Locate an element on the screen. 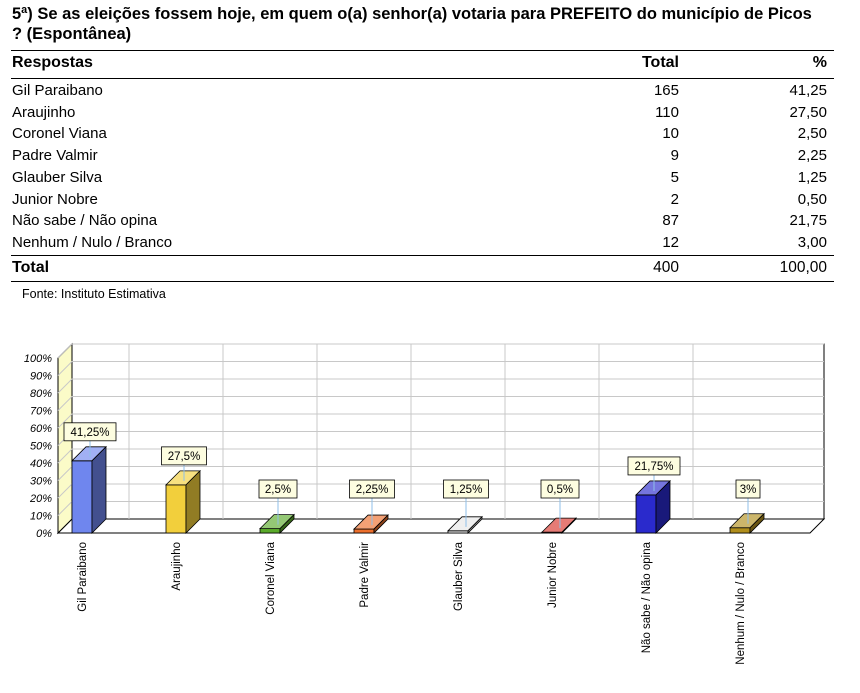 This screenshot has width=860, height=693. category-label: Coronel Viana is located at coordinates (271, 577).